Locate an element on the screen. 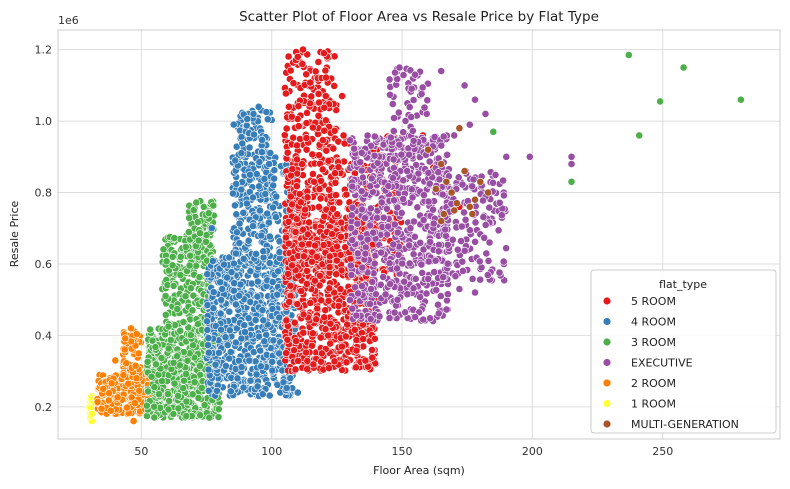 This screenshot has width=790, height=489. legend-title: flat_type is located at coordinates (683, 284).